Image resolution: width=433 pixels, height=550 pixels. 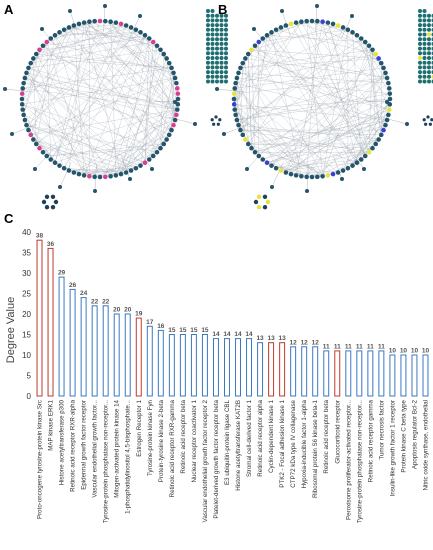 What do you see at coordinates (150, 437) in the screenshot?
I see `category-label: Tyrosine-protein kinase Fyn` at bounding box center [150, 437].